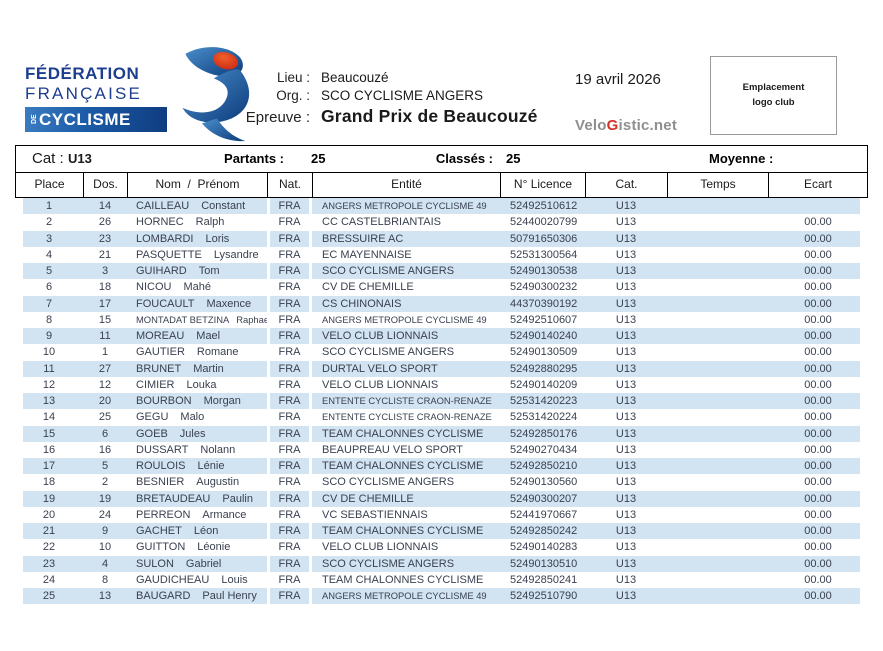 The image size is (883, 651). Describe the element at coordinates (105, 303) in the screenshot. I see `dossard-cell: 17` at that location.